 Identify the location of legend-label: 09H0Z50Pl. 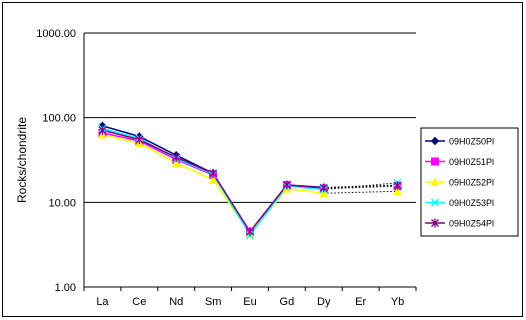
(471, 142).